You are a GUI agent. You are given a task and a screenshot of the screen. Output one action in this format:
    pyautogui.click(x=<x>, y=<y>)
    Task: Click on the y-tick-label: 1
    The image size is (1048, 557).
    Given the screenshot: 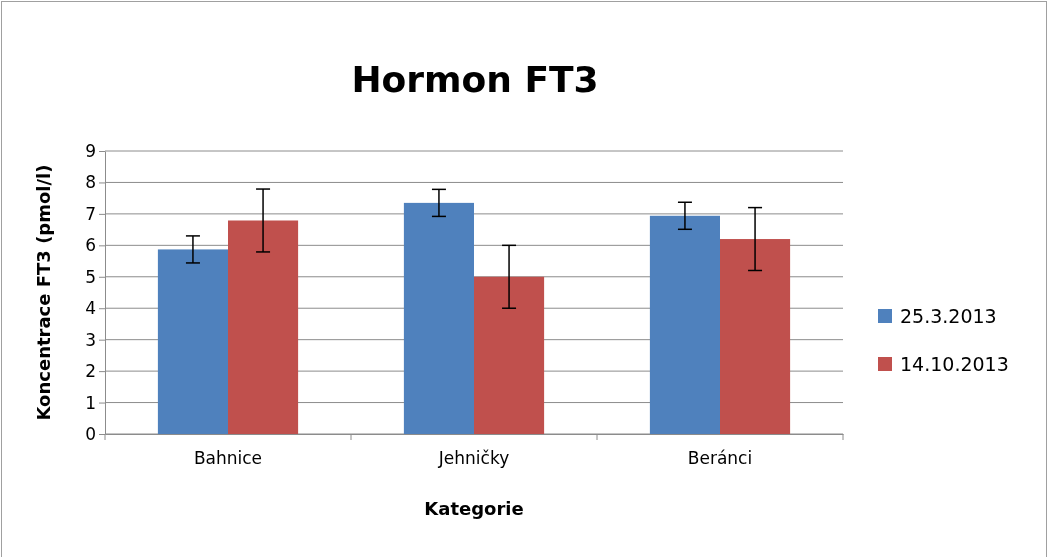 What is the action you would take?
    pyautogui.click(x=90, y=402)
    